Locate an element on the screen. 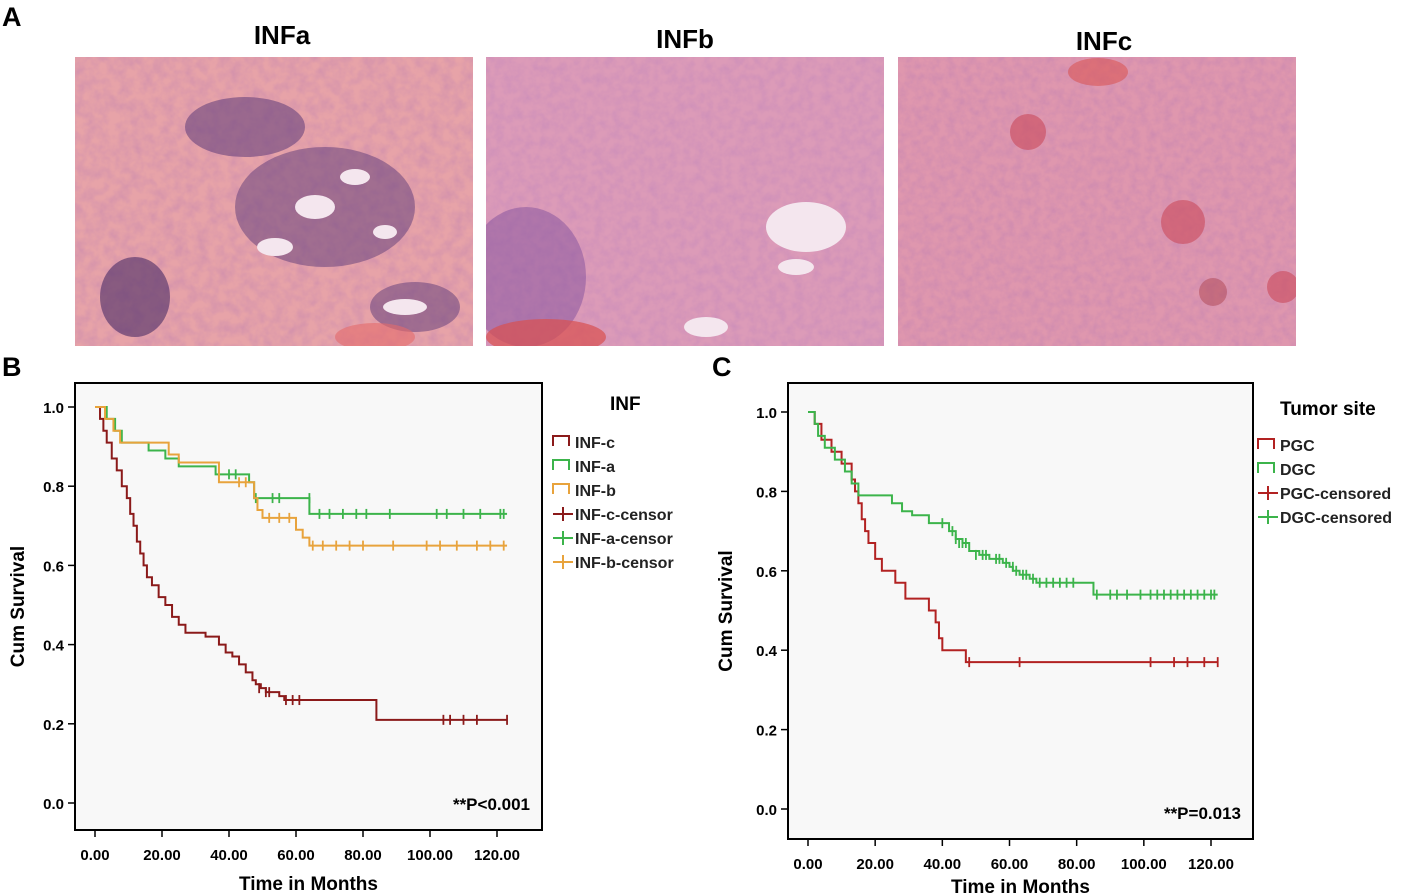  histology-image-infb is located at coordinates (685, 201).